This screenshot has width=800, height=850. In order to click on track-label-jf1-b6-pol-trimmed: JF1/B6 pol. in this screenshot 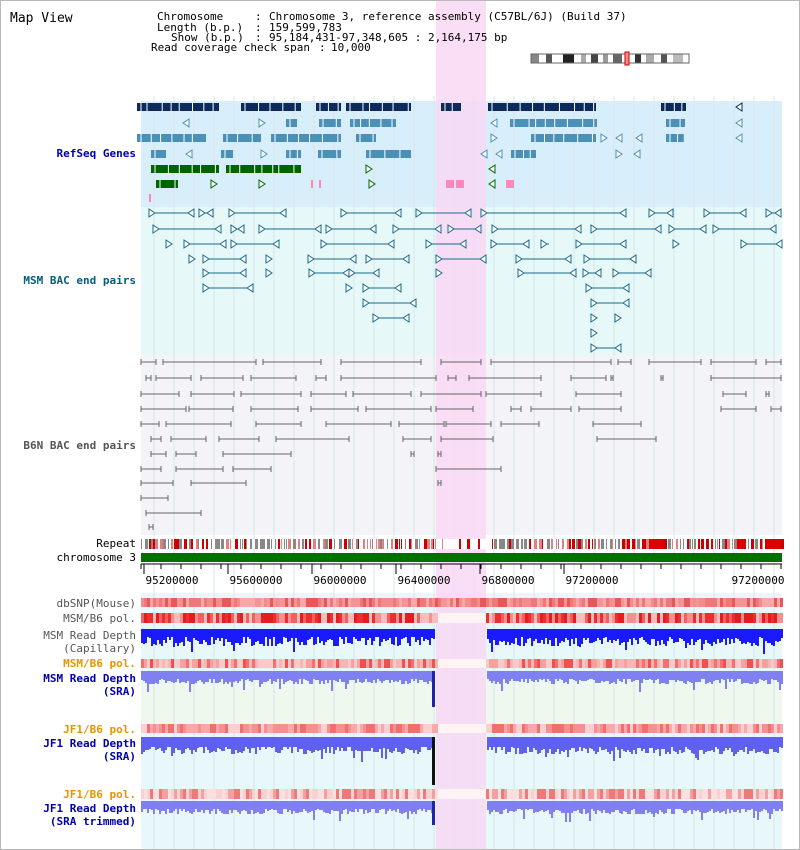, I will do `click(99, 794)`.